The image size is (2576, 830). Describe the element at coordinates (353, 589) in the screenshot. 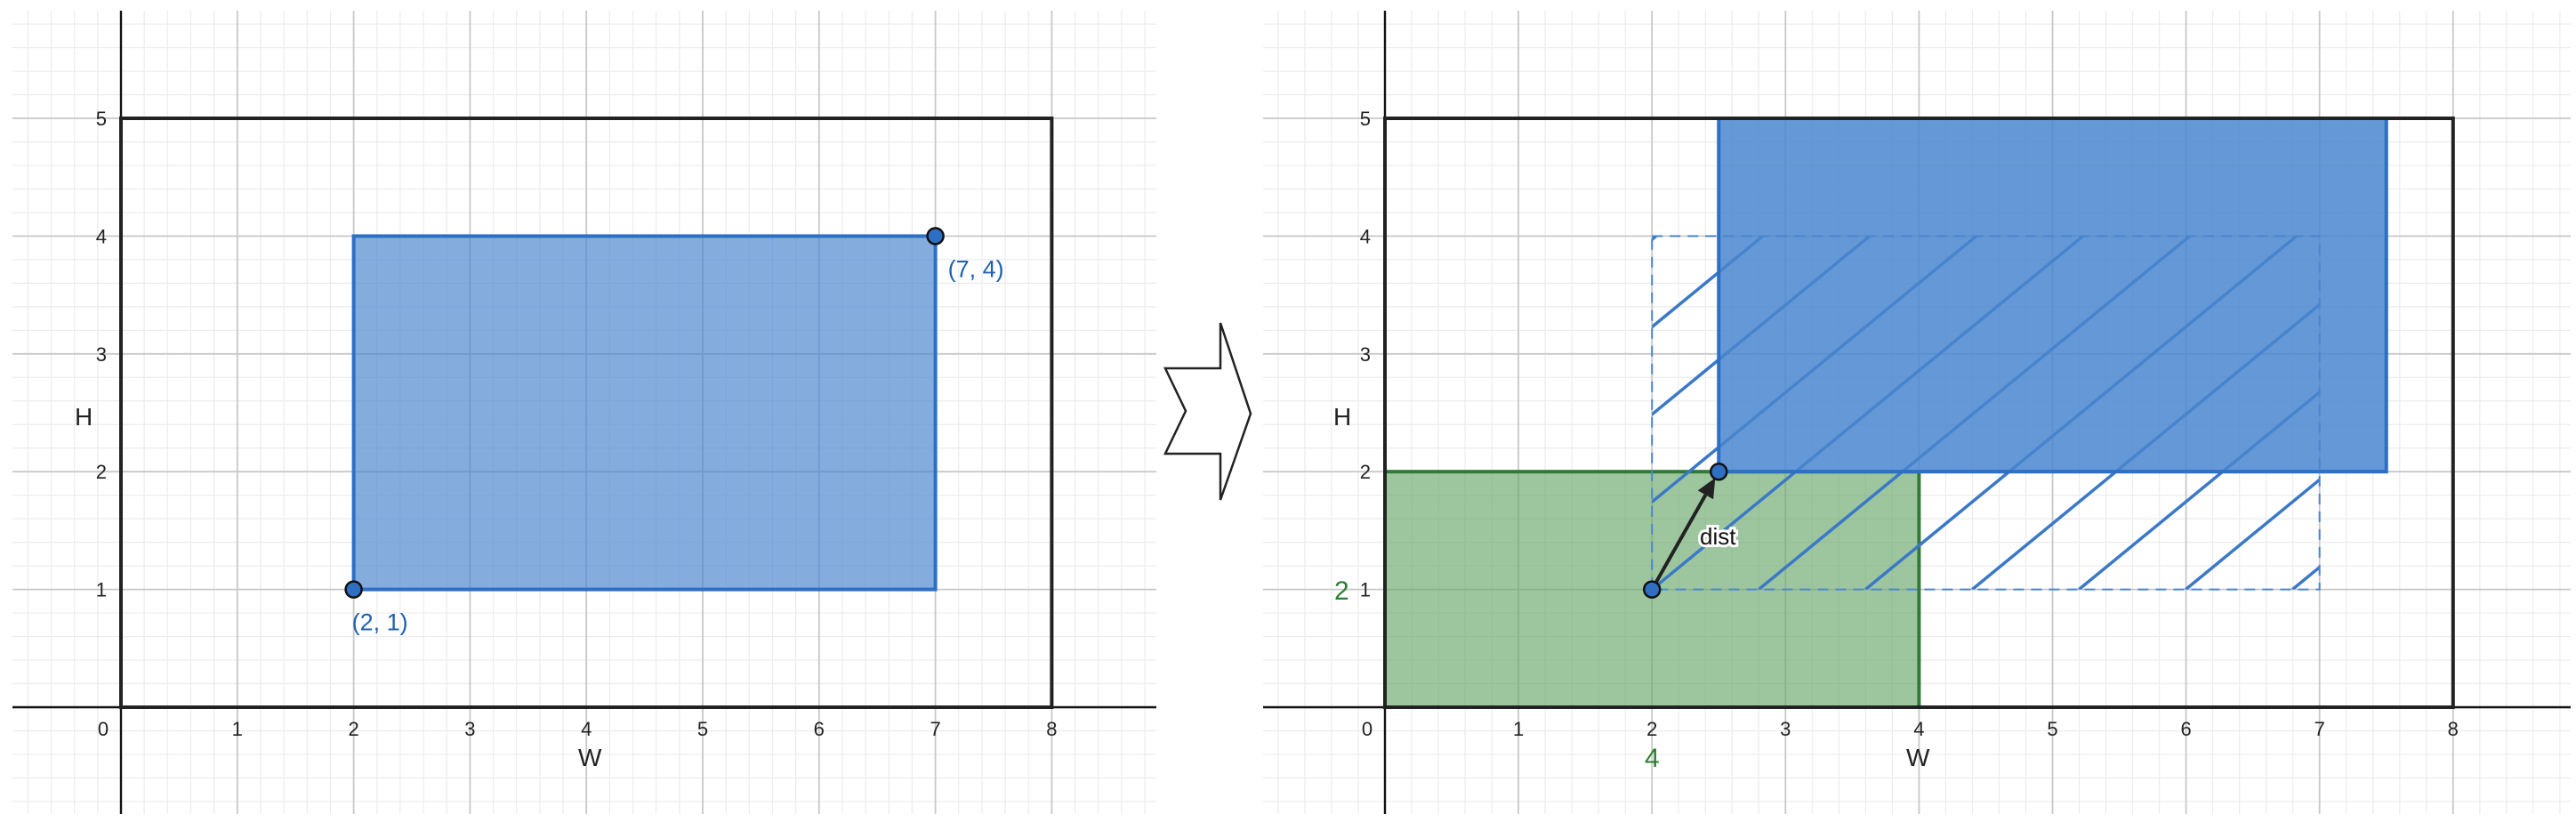

I see `left-point-bottom-left` at that location.